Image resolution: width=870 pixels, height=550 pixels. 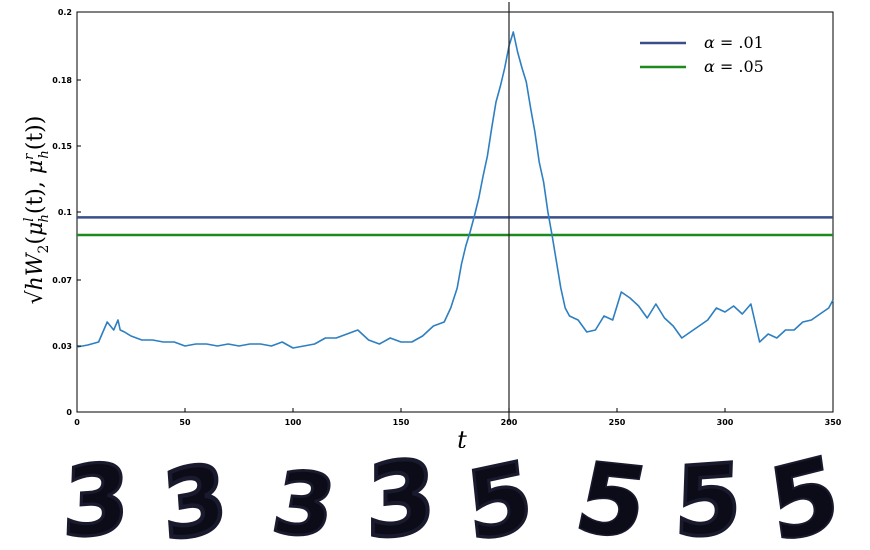 I want to click on y-axis-label-part: (, so click(x=35, y=240).